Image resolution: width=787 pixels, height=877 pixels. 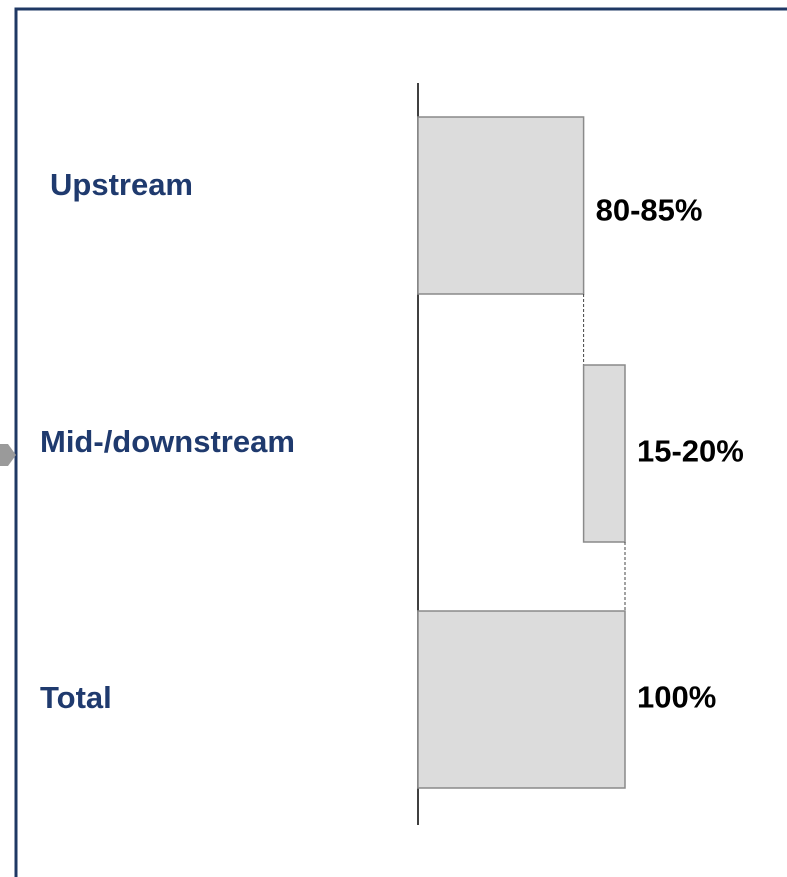 I want to click on category-label: Total, so click(x=76, y=697).